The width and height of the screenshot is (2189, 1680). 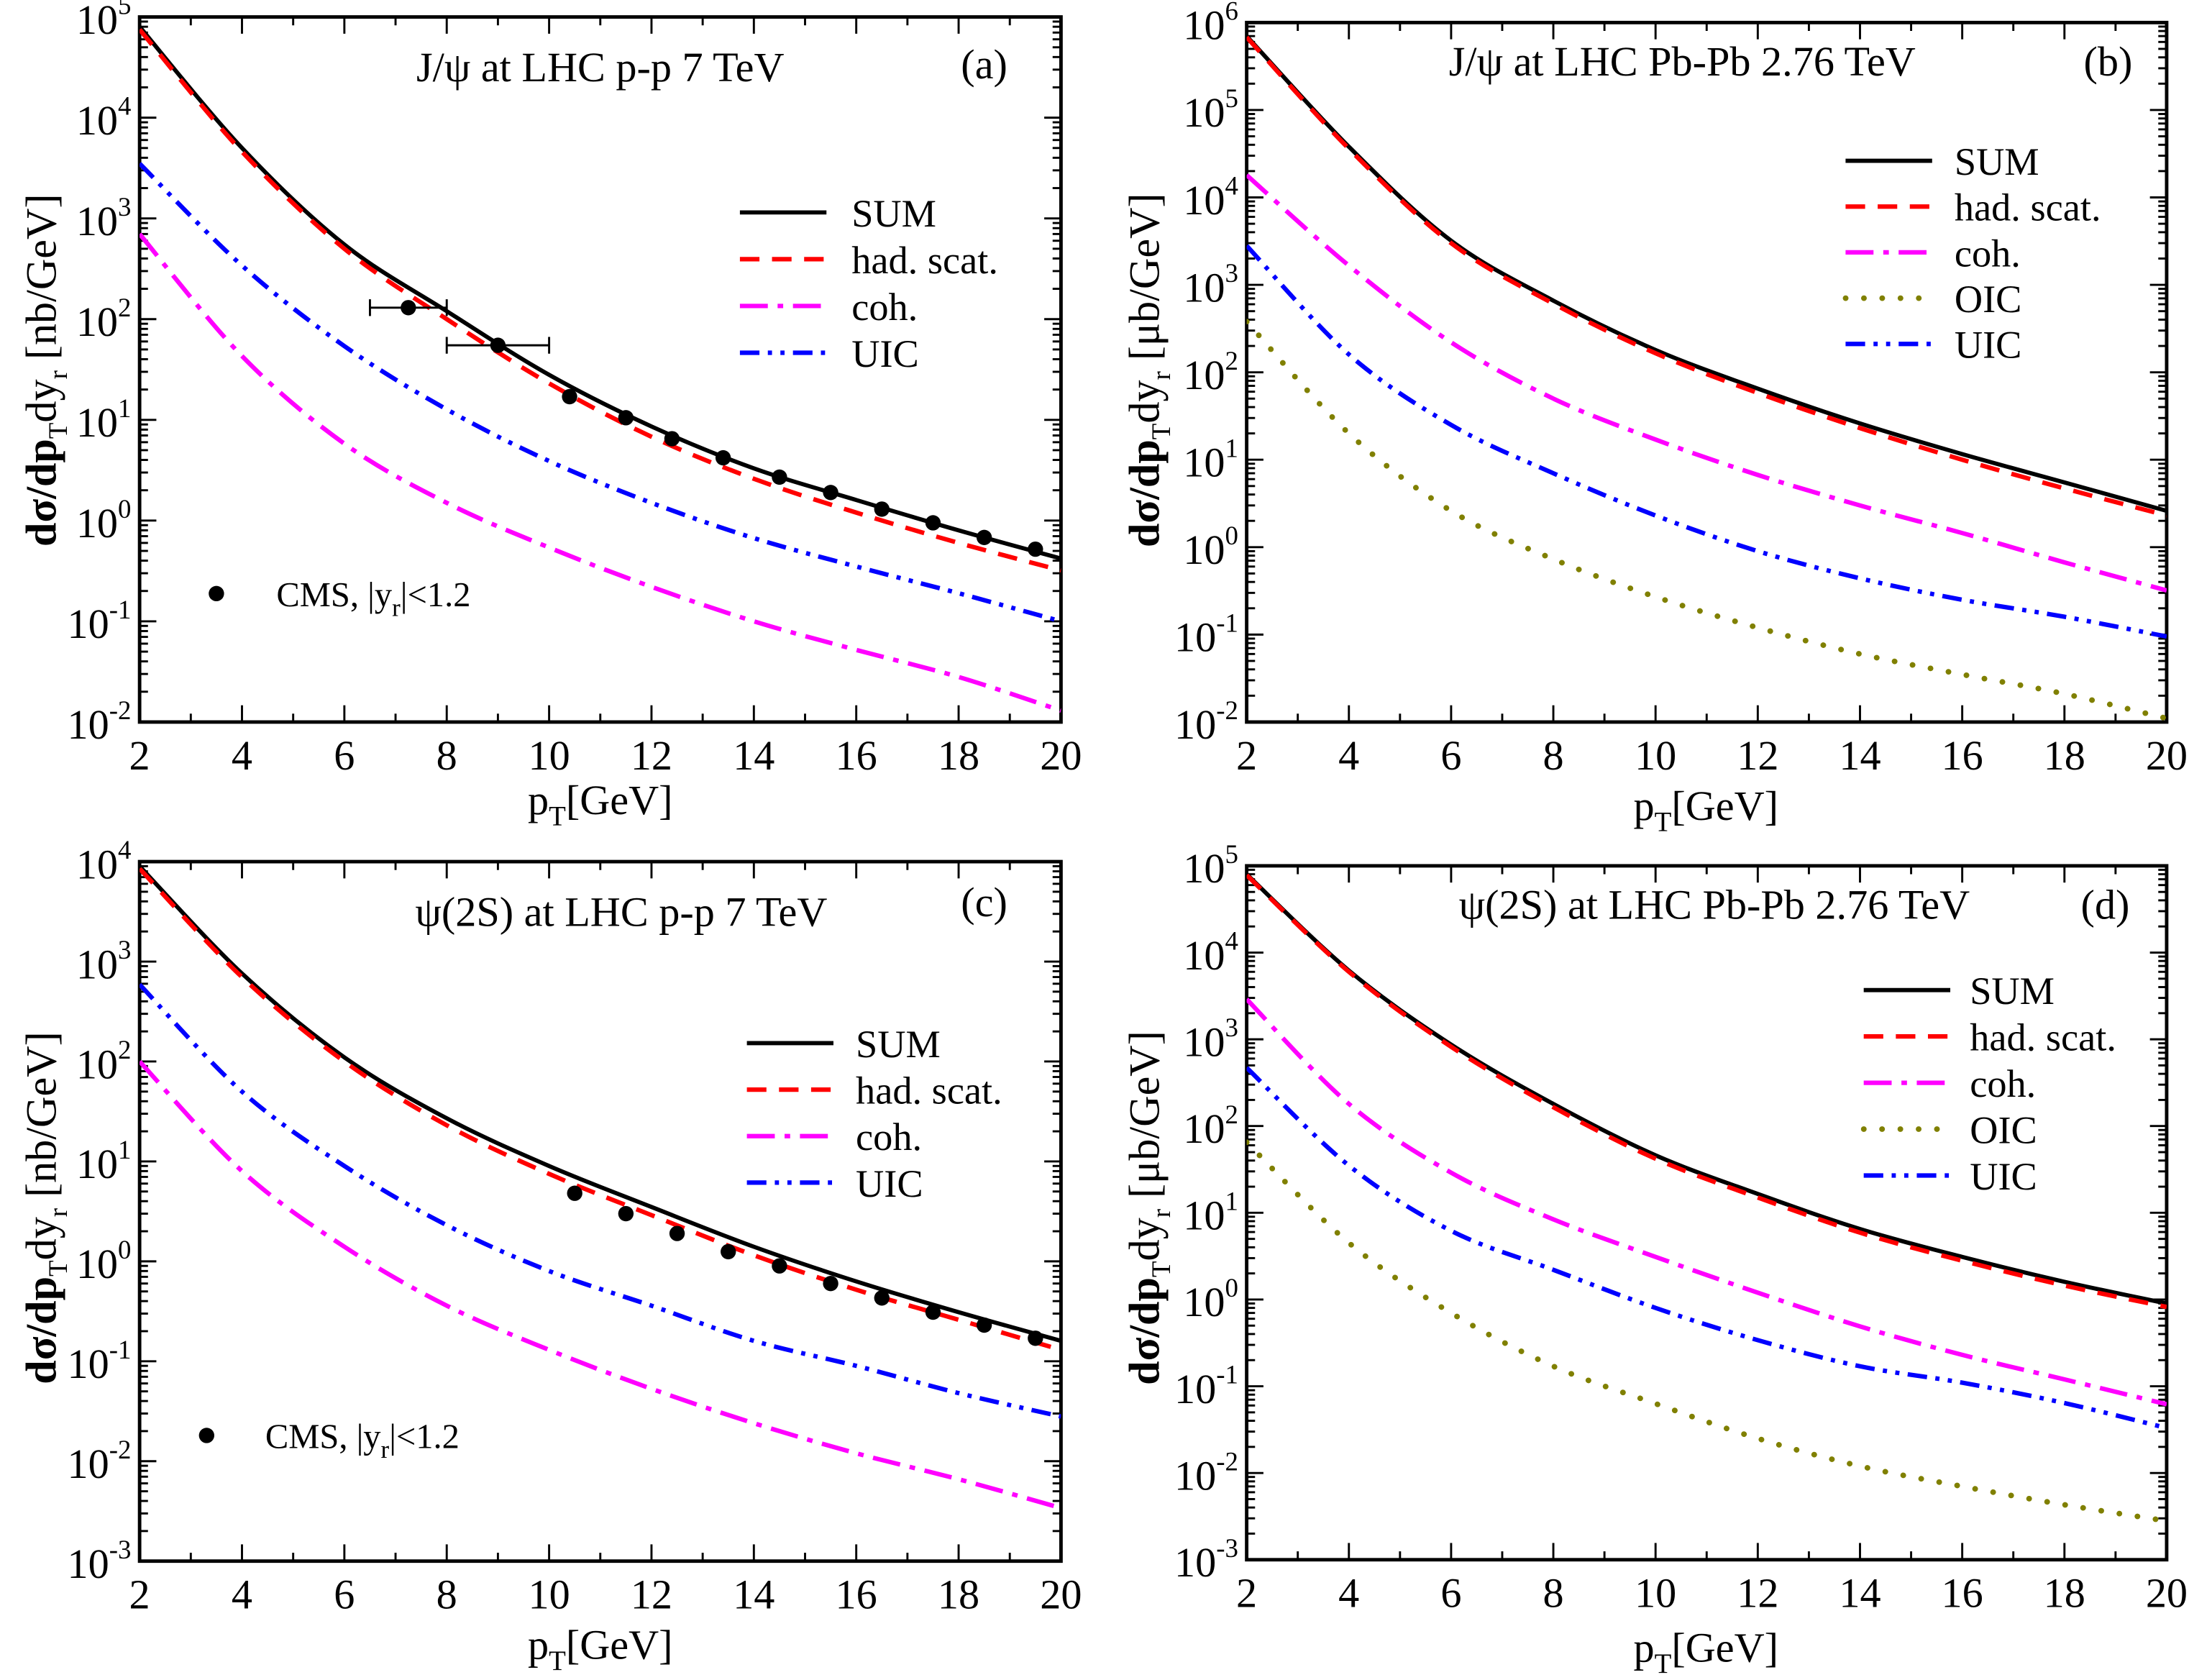 What do you see at coordinates (549, 1594) in the screenshot?
I see `x-tick-label: 10` at bounding box center [549, 1594].